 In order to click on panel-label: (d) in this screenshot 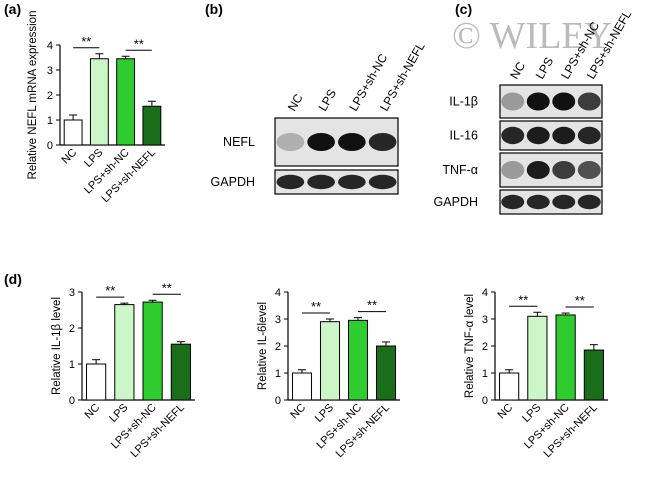, I will do `click(13, 279)`.